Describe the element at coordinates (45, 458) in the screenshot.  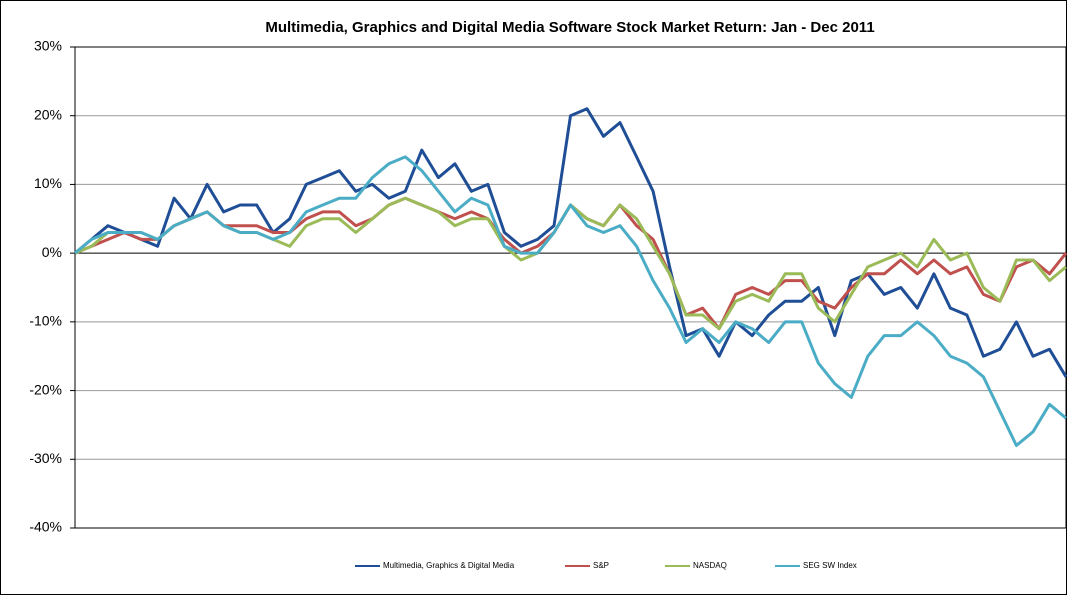
I see `y-tick-label: -30%` at that location.